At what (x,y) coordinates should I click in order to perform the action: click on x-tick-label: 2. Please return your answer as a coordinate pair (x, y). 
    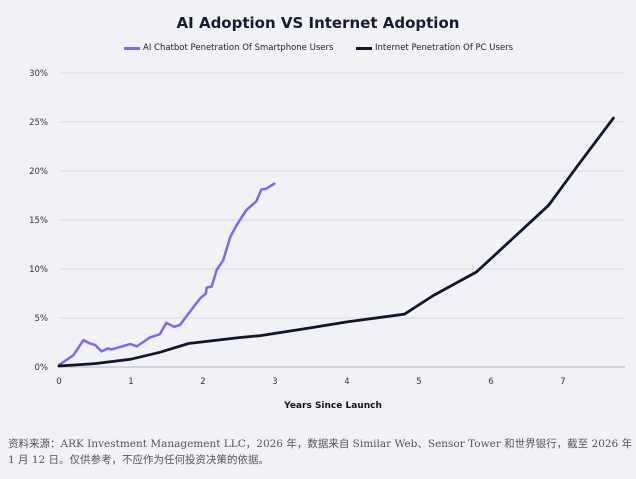
    Looking at the image, I should click on (202, 382).